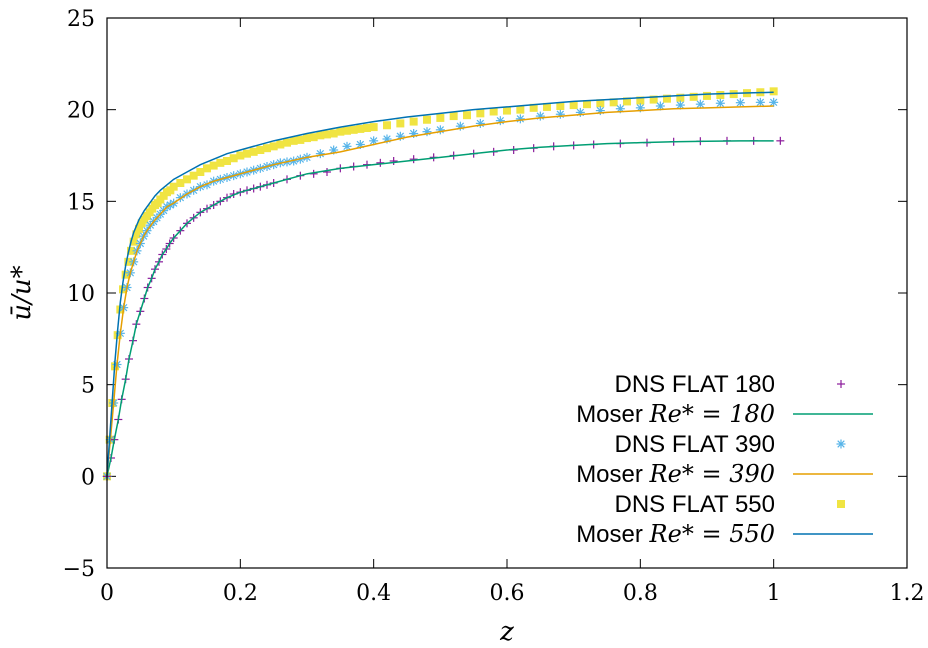  I want to click on x-tick-label: 1.2, so click(907, 593).